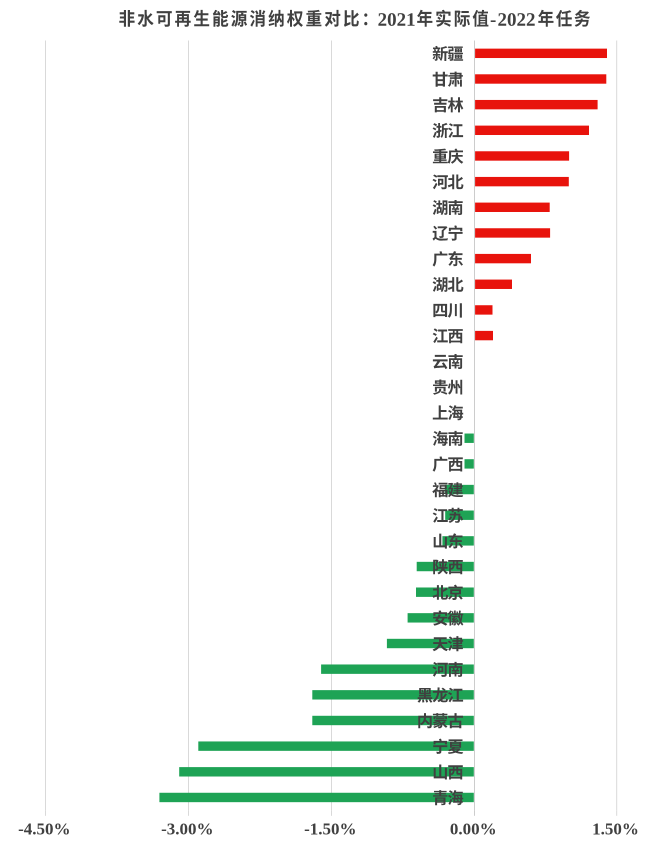 The image size is (660, 856). I want to click on svg-text: -4.50%, so click(44, 829).